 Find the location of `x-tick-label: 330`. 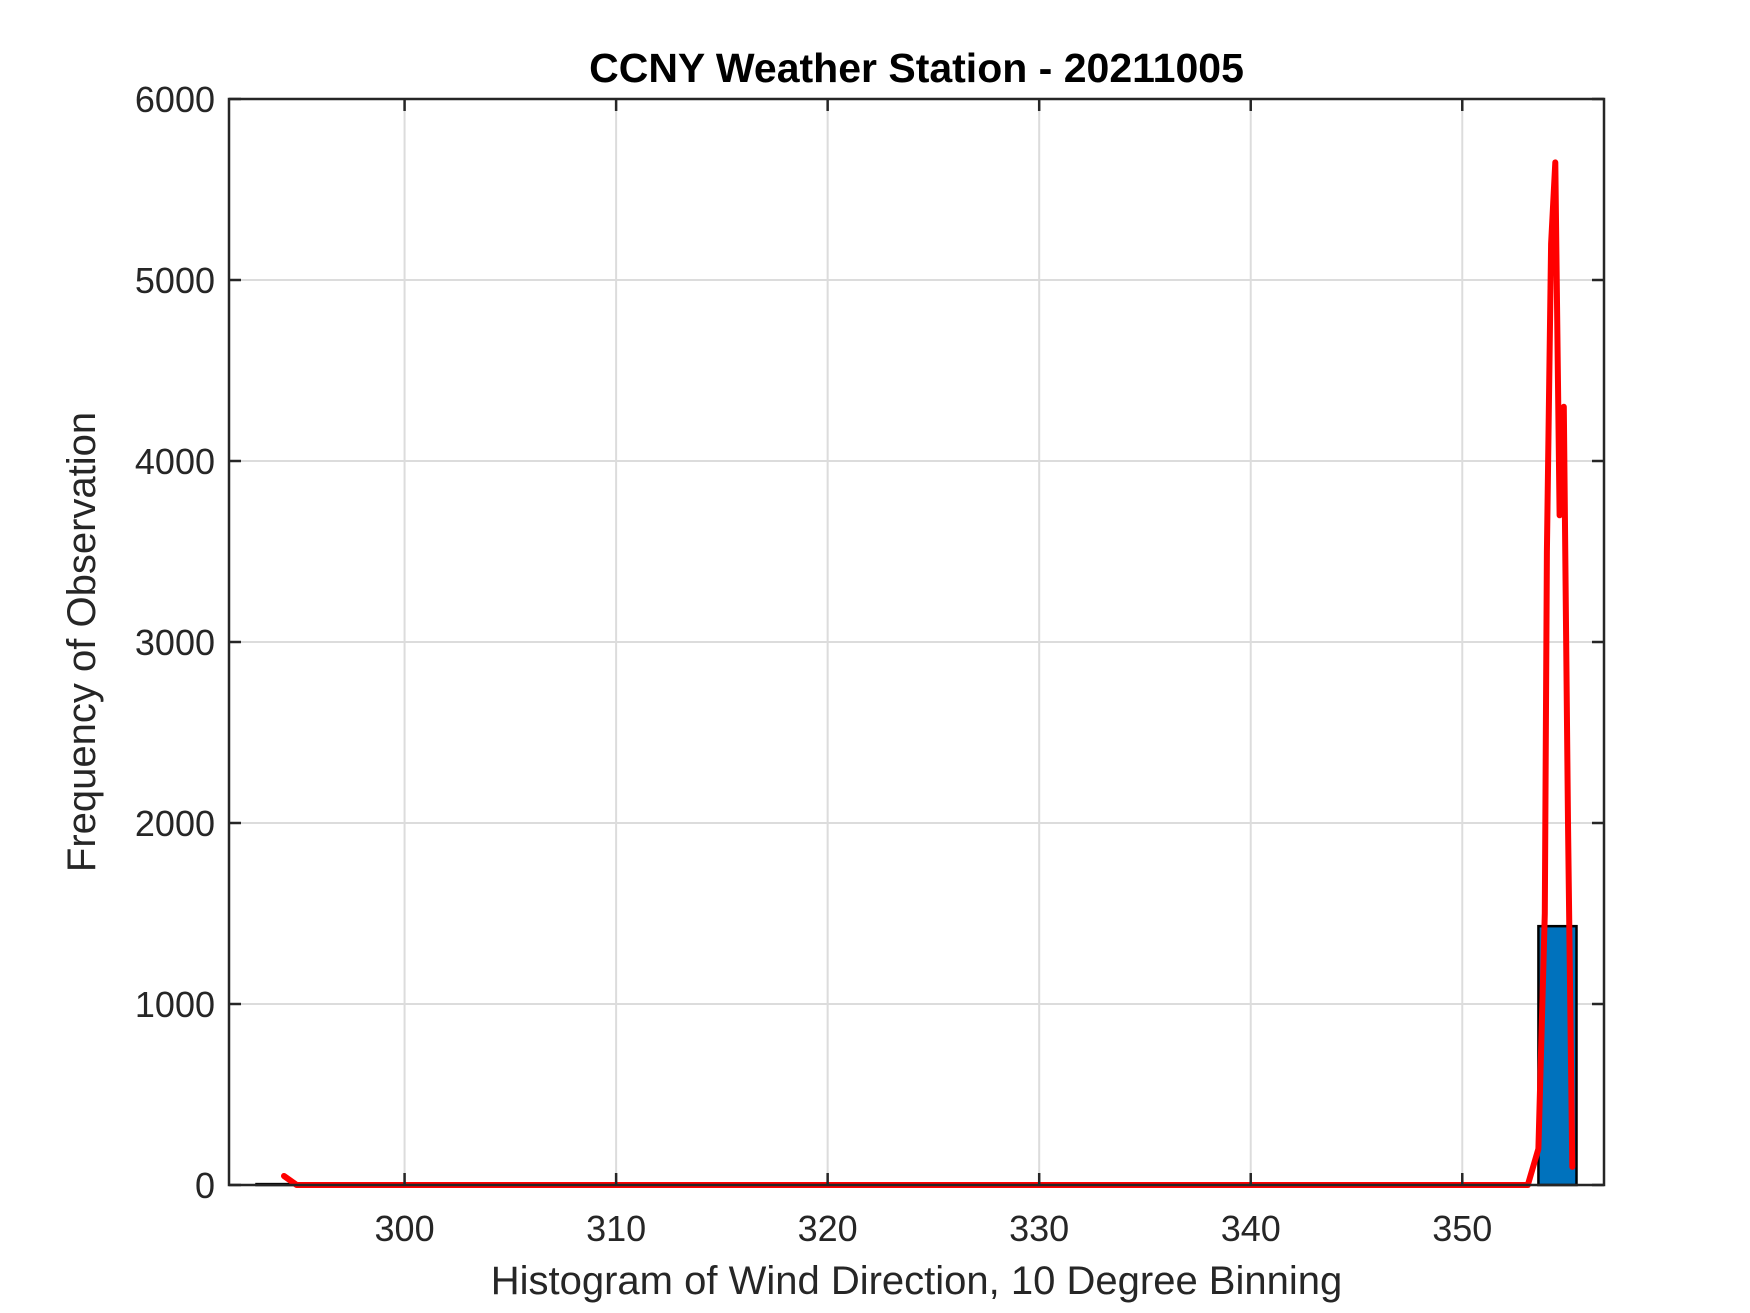

x-tick-label: 330 is located at coordinates (1039, 1228).